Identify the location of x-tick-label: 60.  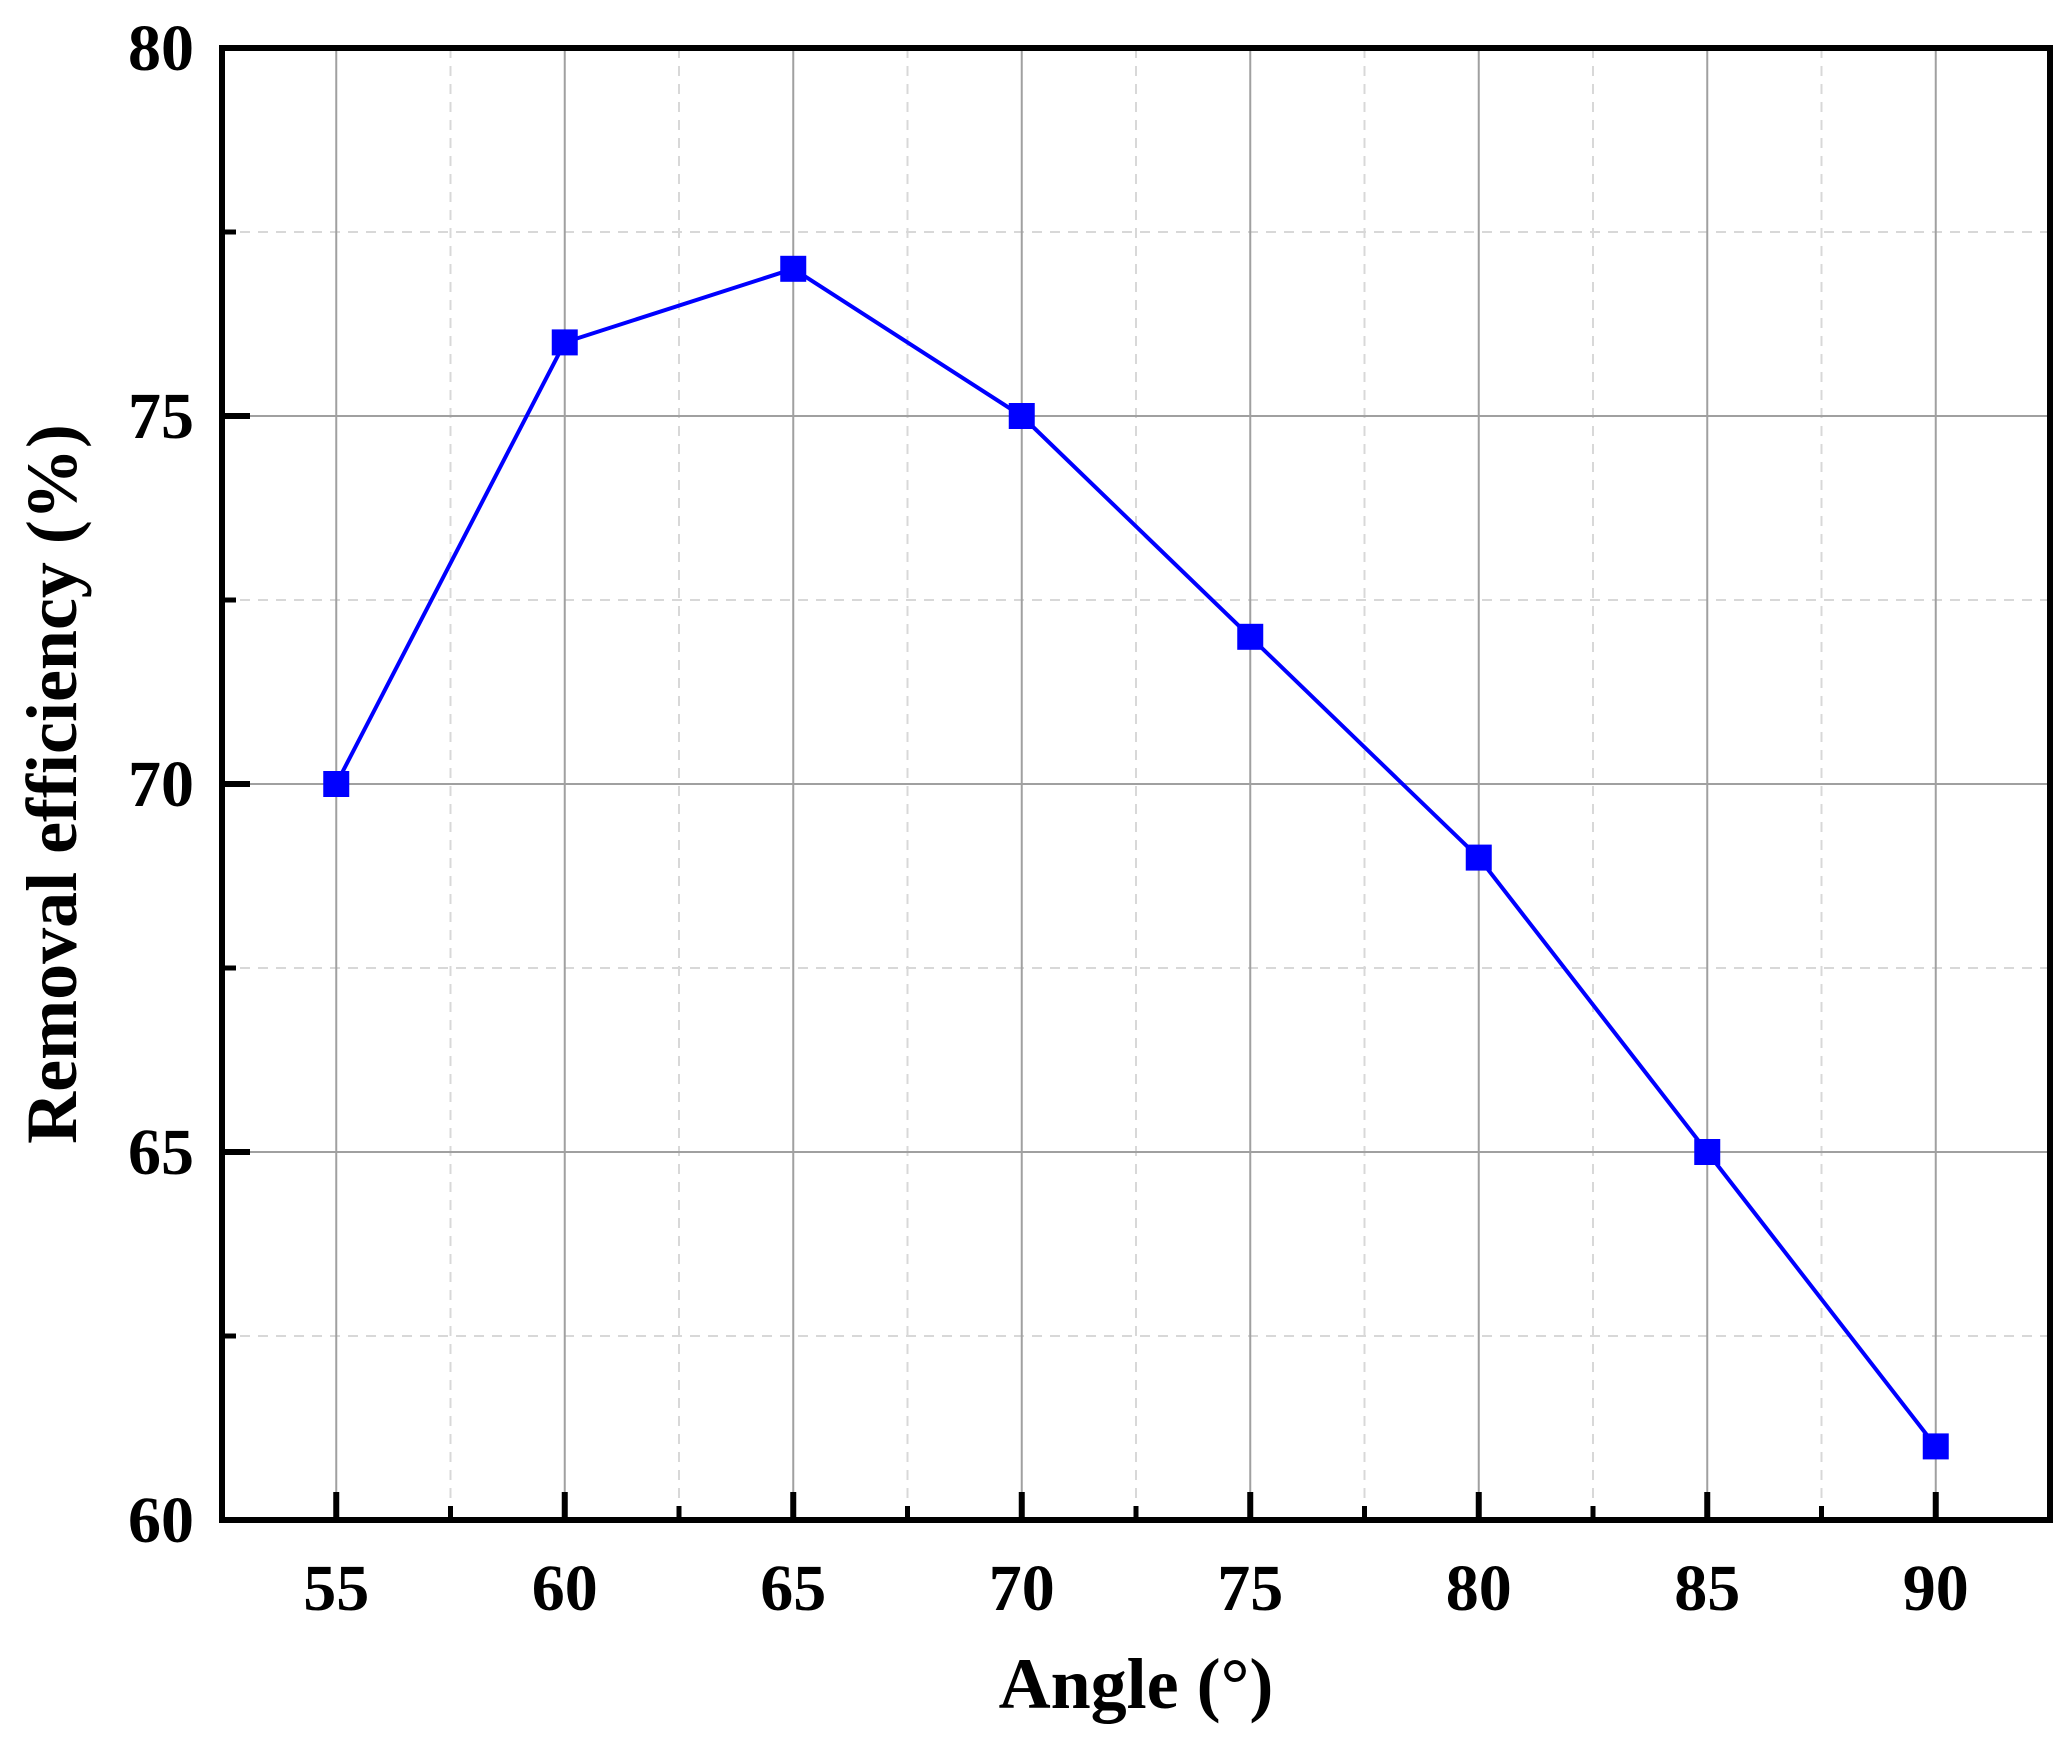
(565, 1588).